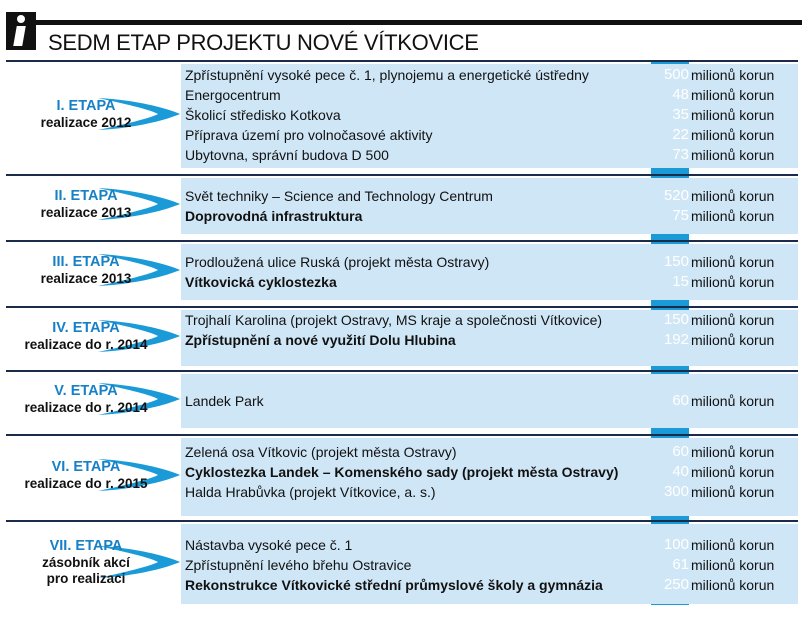 Image resolution: width=808 pixels, height=619 pixels. I want to click on etapa-realizace: zásobník akcí, so click(86, 562).